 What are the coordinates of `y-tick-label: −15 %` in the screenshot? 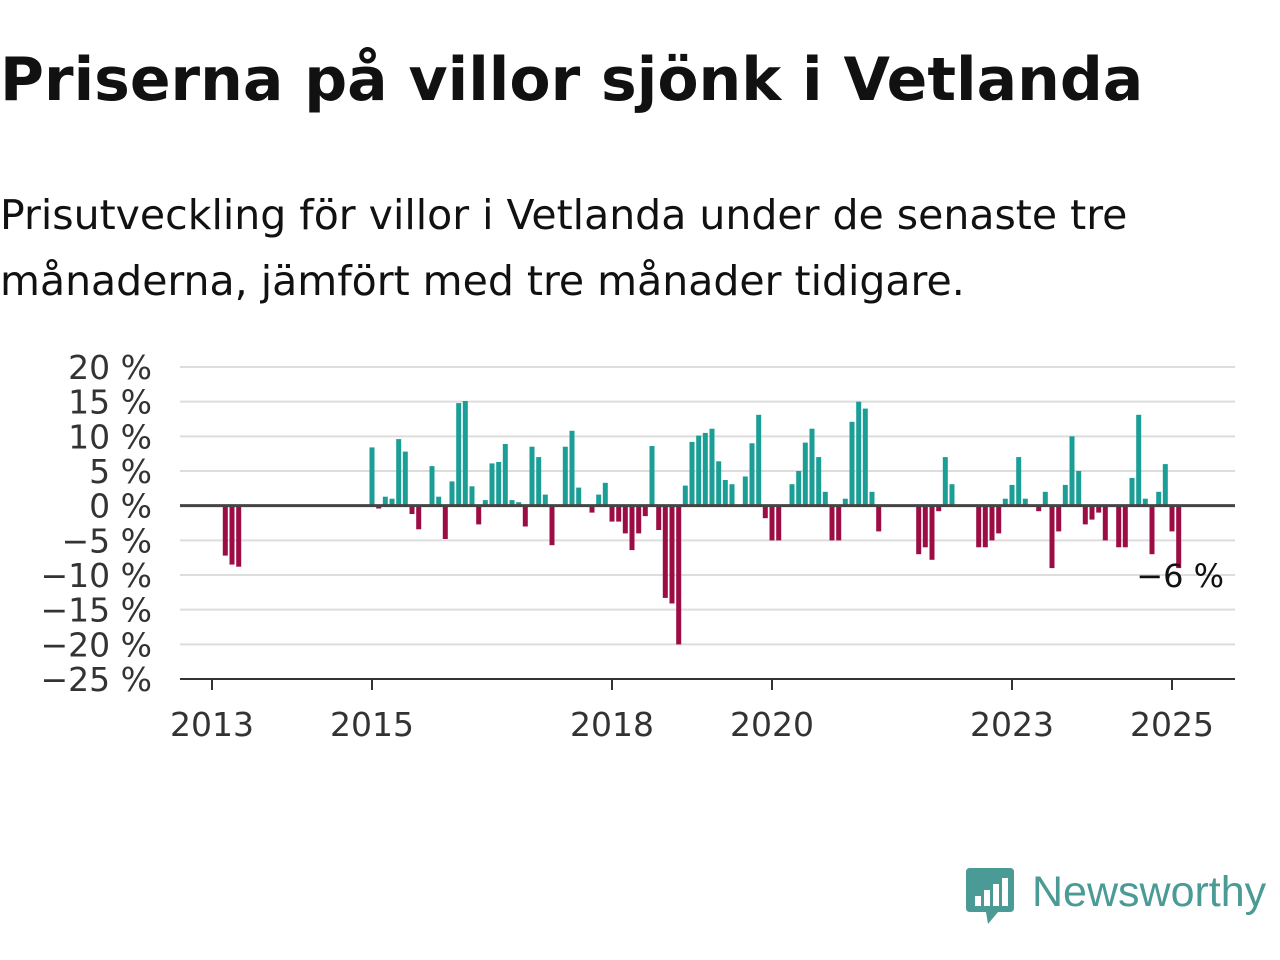 It's located at (97, 610).